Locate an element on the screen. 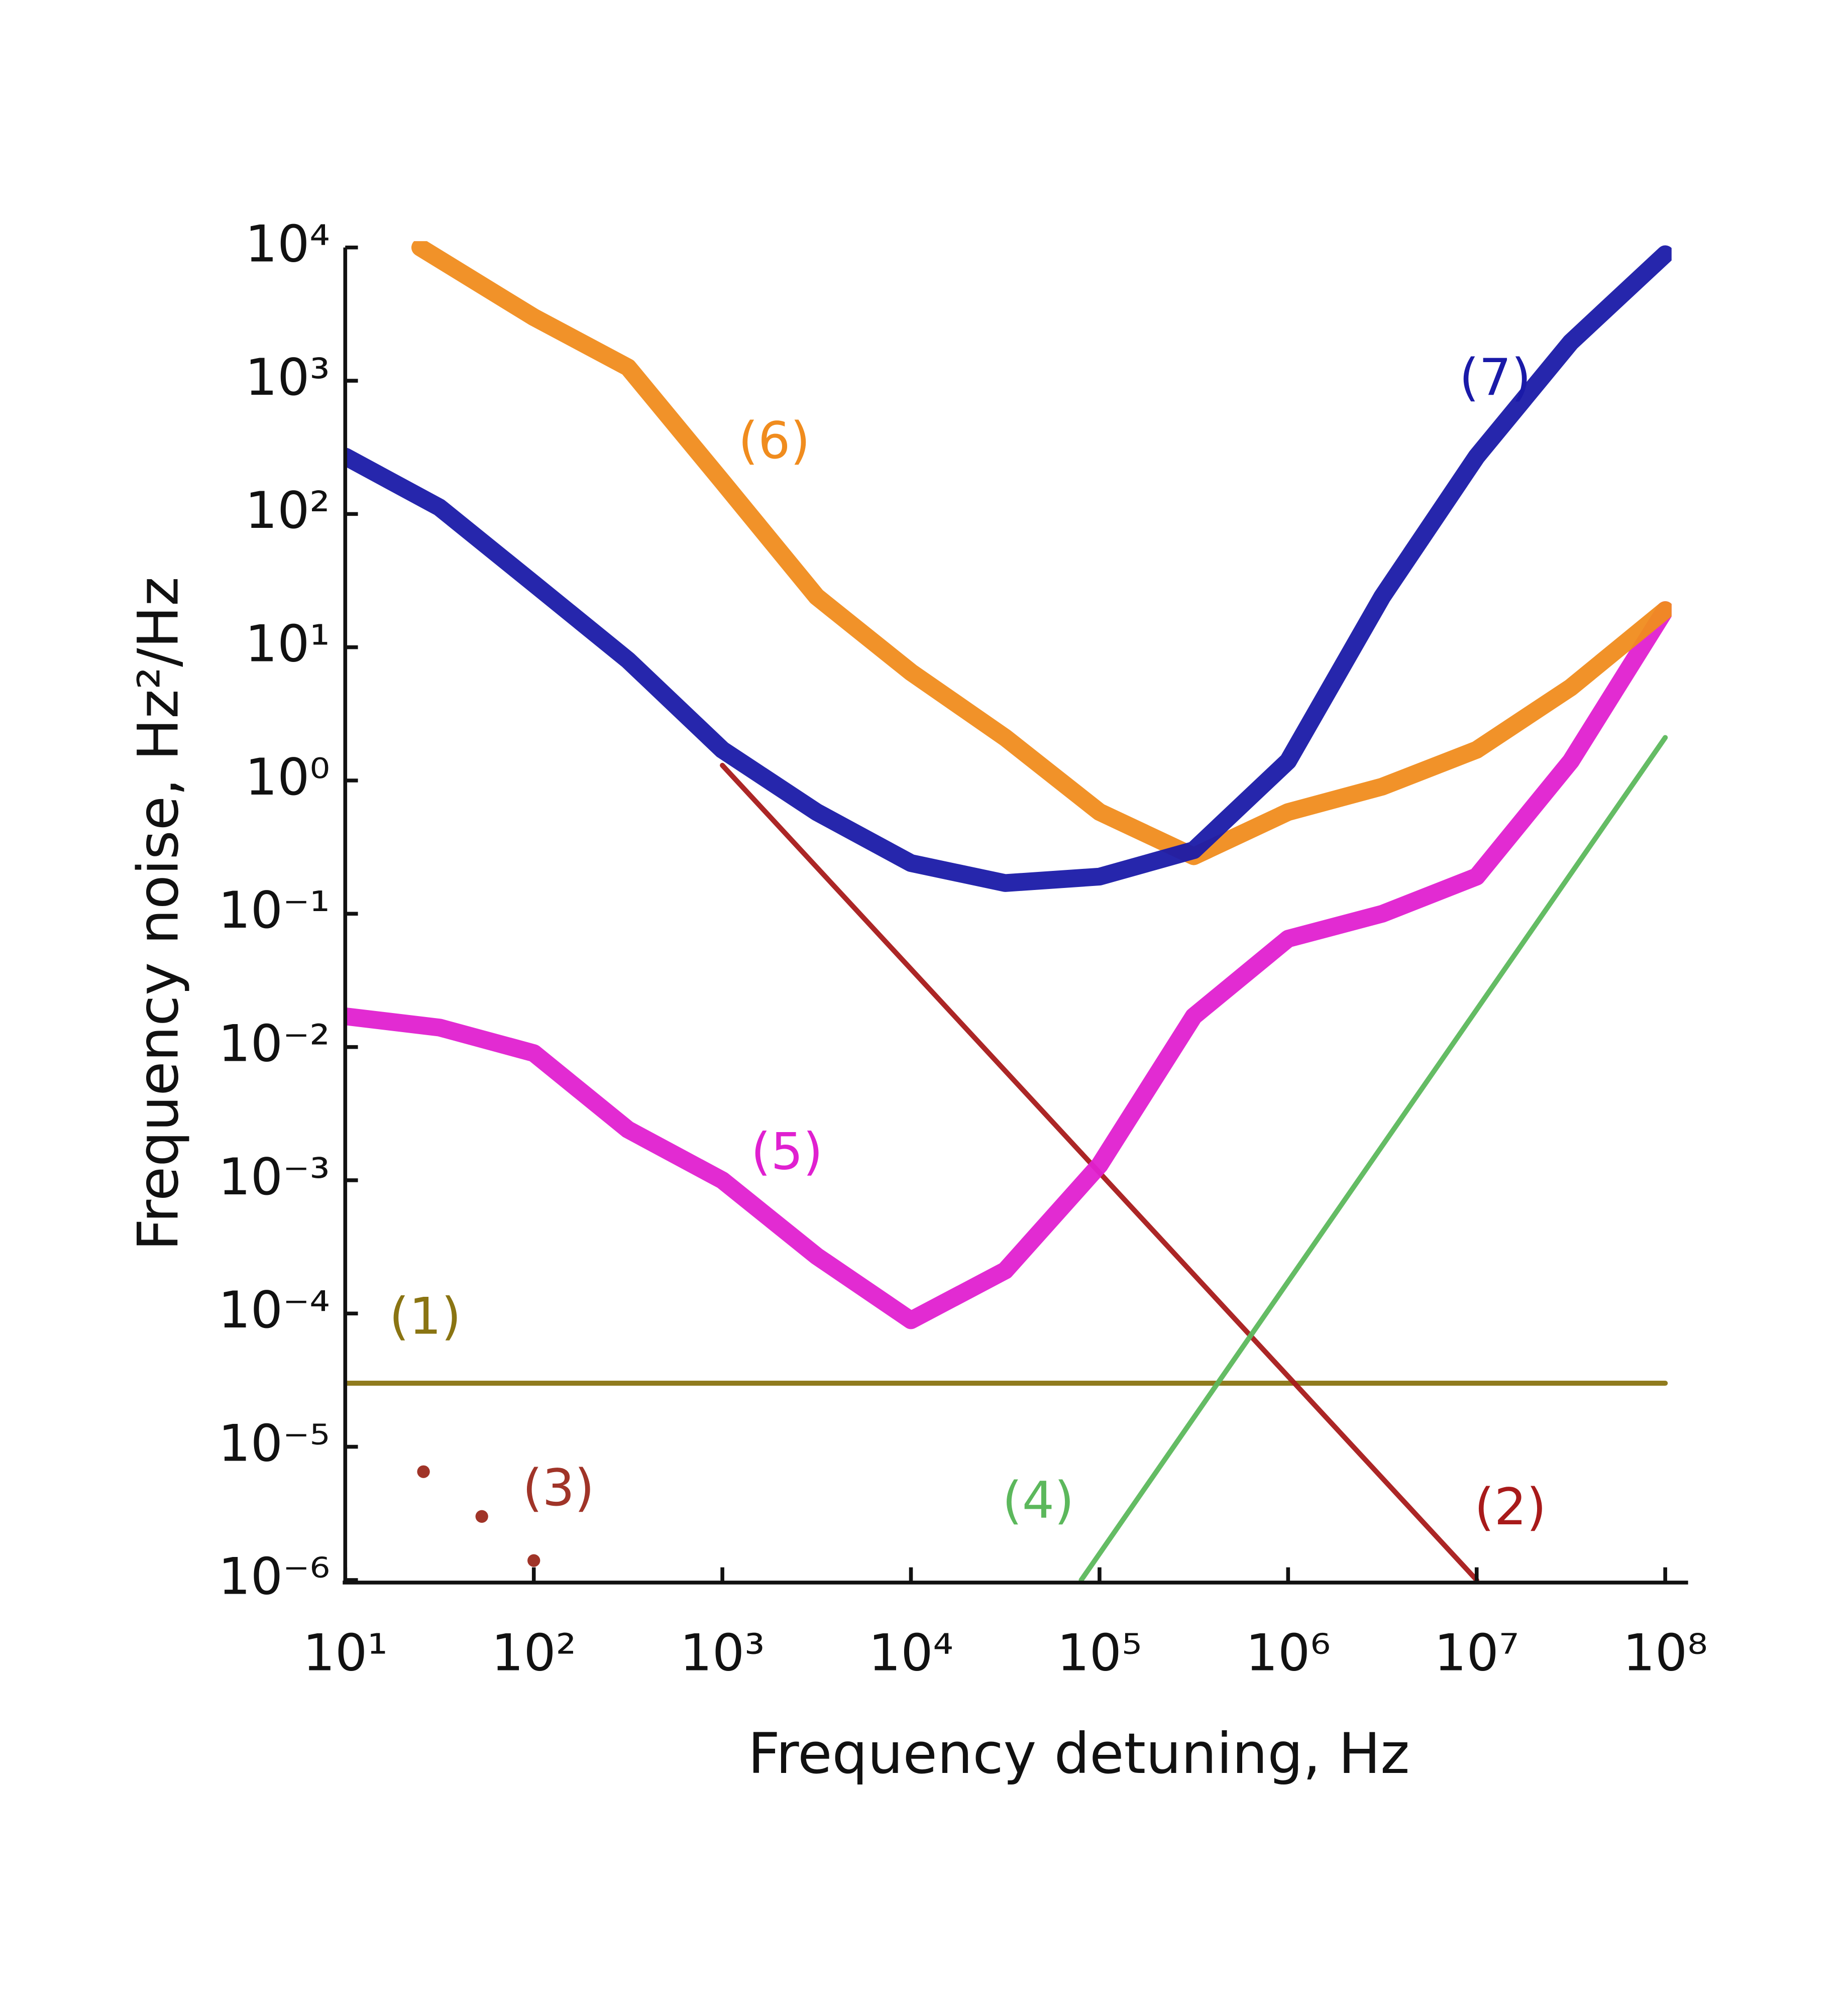 The width and height of the screenshot is (1848, 2009). x-tick-label: 10⁴ is located at coordinates (910, 1652).